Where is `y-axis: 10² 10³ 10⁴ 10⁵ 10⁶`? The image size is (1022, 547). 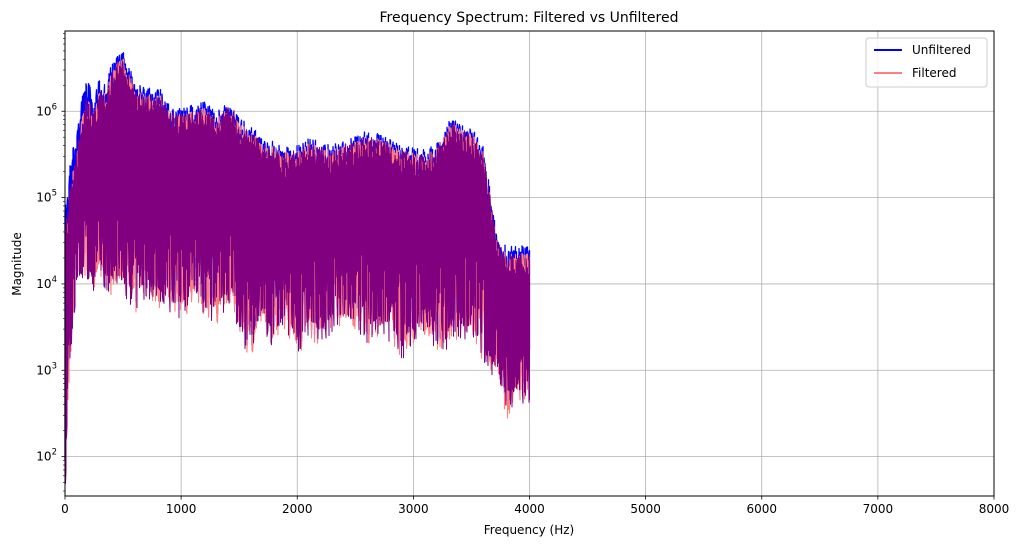
y-axis: 10² 10³ 10⁴ 10⁵ 10⁶ is located at coordinates (50, 262).